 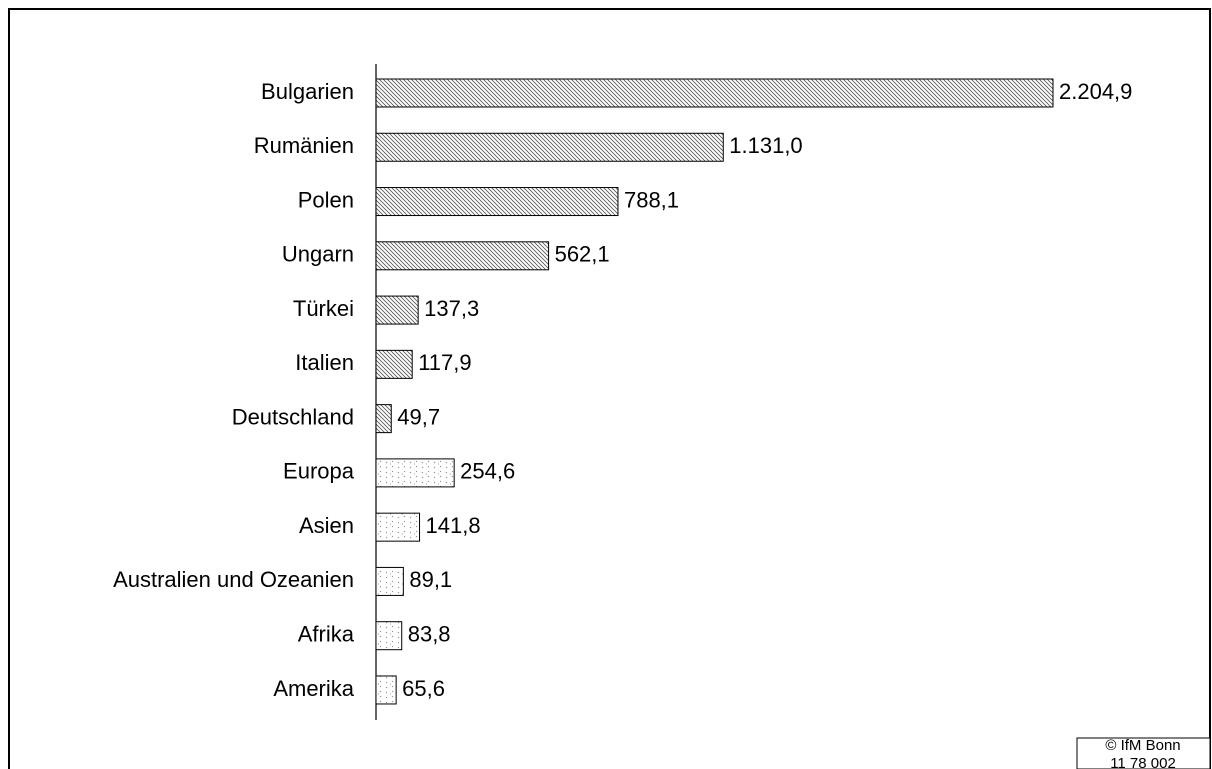 I want to click on value-label: 254,6, so click(x=487, y=471).